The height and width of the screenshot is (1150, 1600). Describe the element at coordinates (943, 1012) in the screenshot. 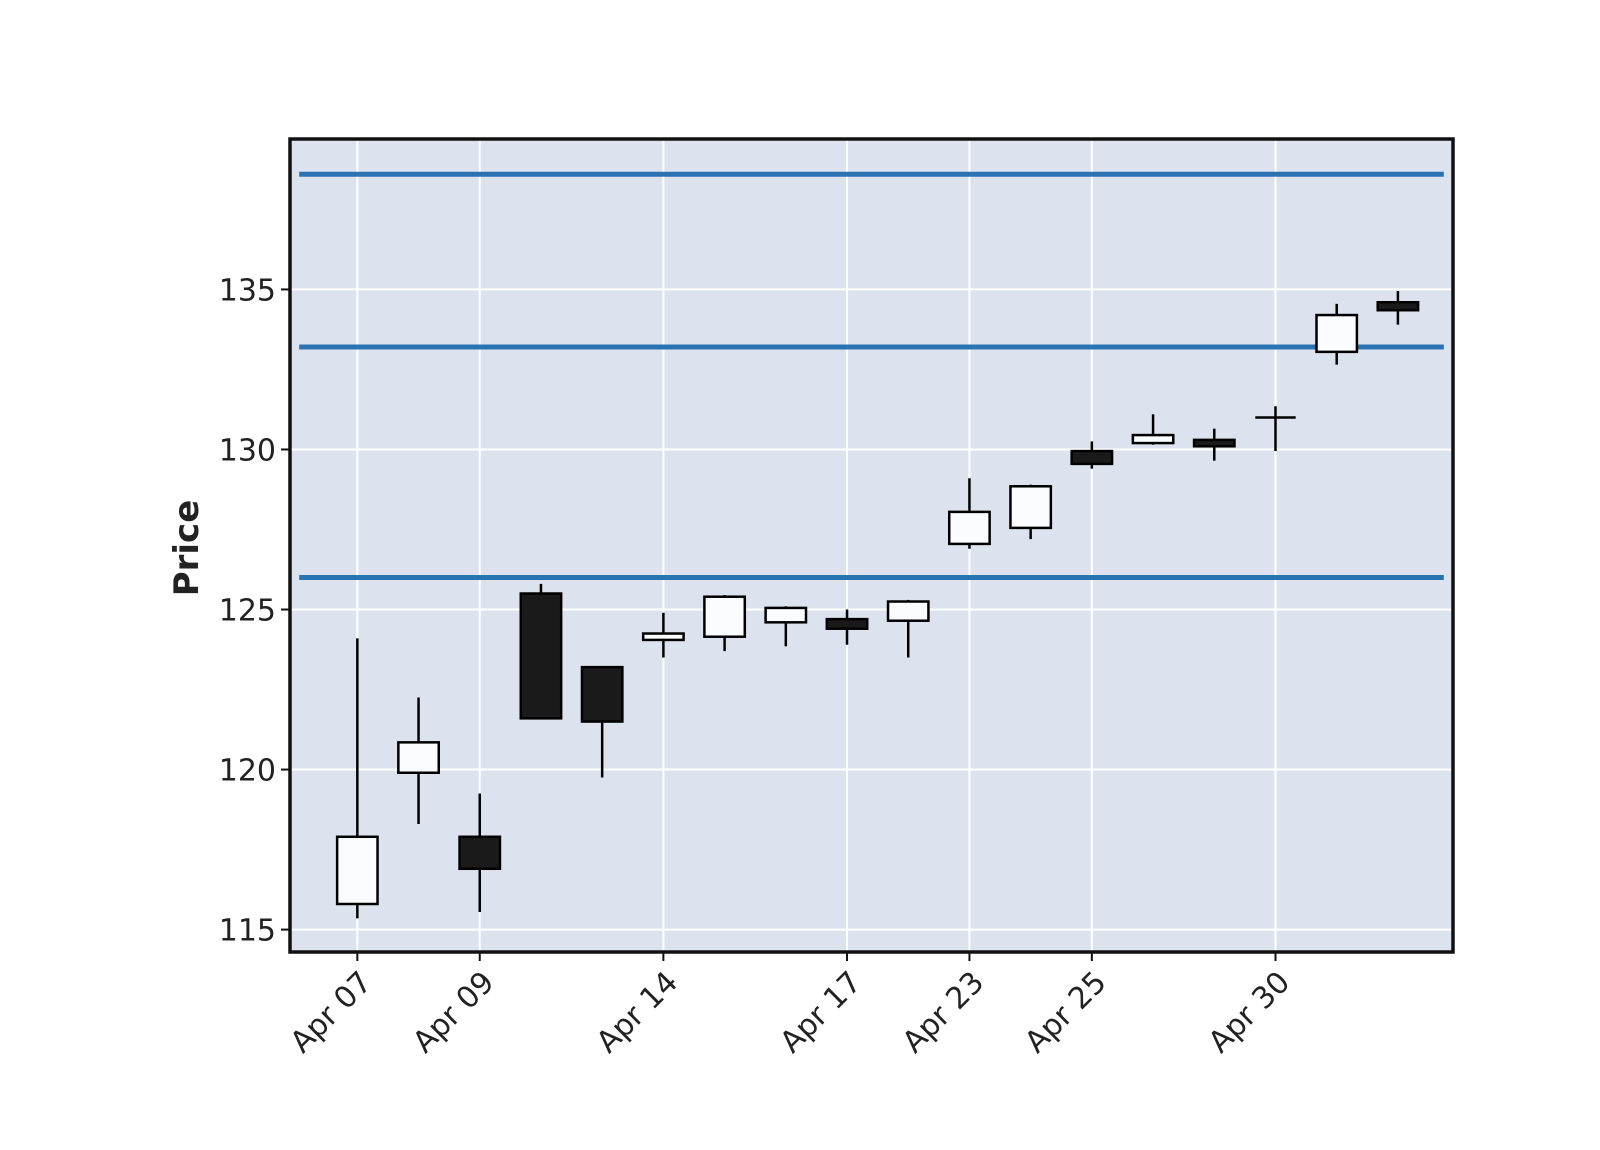

I see `x-tick-label: Apr 23` at that location.